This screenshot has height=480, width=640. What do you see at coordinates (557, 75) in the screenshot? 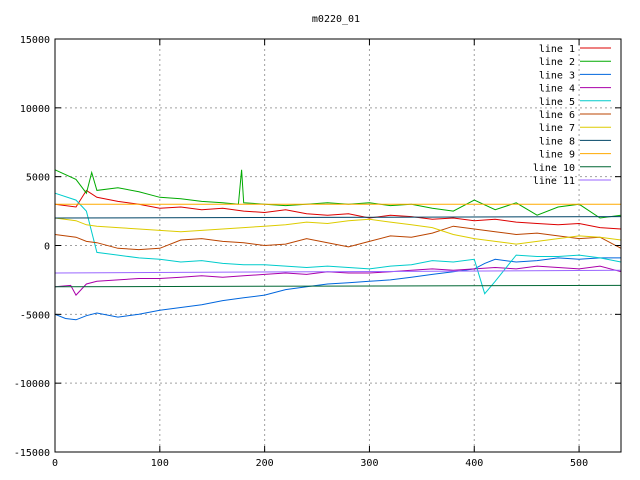
I see `legend-label: line 3` at bounding box center [557, 75].